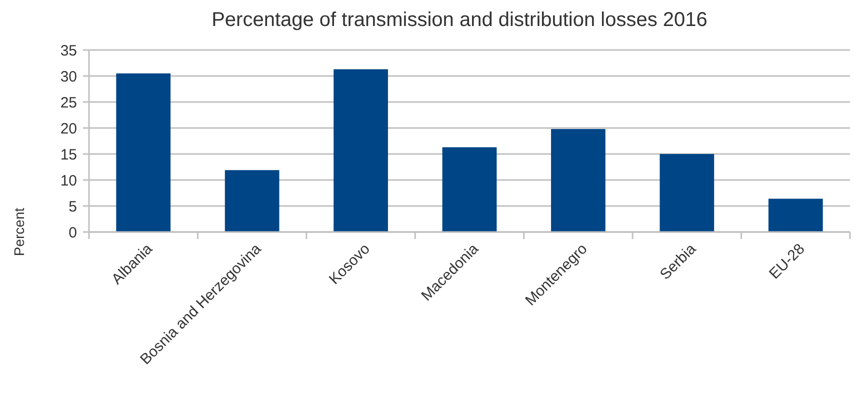 This screenshot has height=408, width=854. What do you see at coordinates (460, 20) in the screenshot?
I see `chart-title: Percentage of transmission and distribution losses 2016` at bounding box center [460, 20].